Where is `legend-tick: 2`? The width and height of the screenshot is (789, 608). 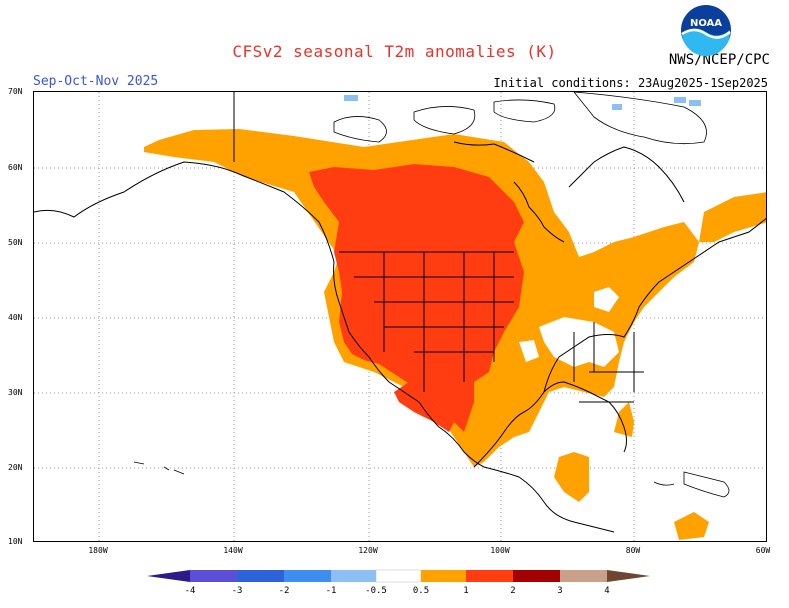 legend-tick: 2 is located at coordinates (513, 591).